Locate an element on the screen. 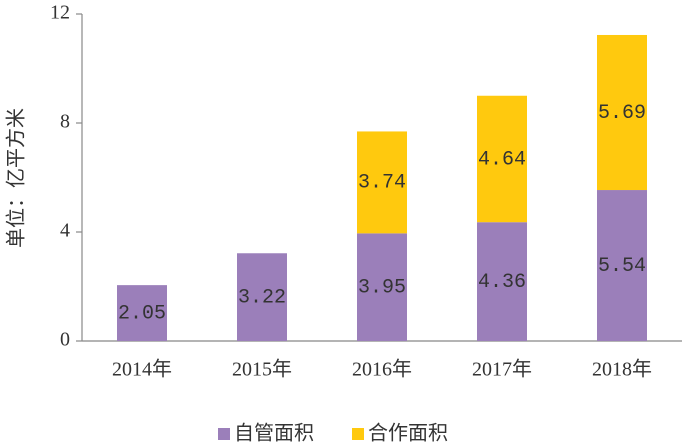 This screenshot has width=686, height=448. y-tick-label: 12 is located at coordinates (60, 13).